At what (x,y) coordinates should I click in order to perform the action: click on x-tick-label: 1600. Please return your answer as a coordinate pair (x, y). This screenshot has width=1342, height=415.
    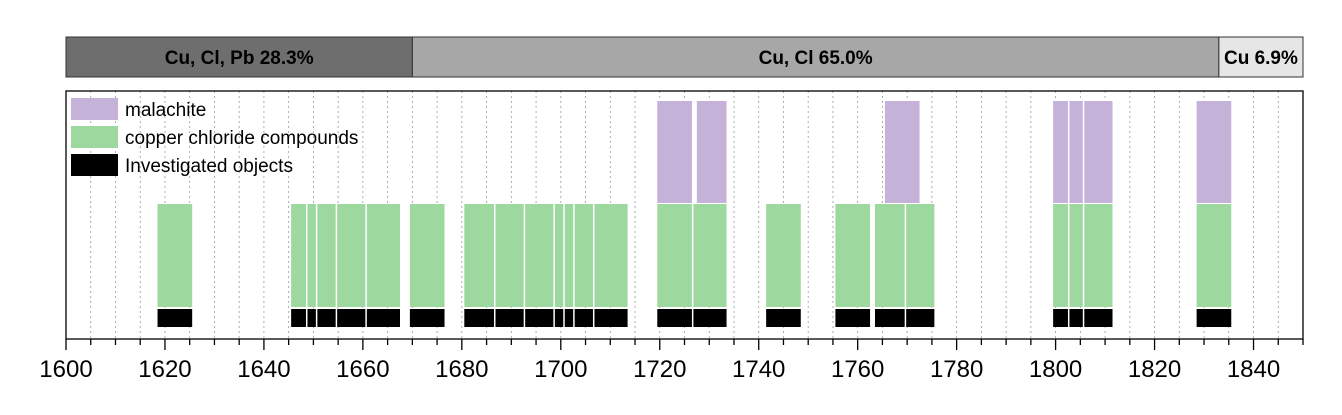
    Looking at the image, I should click on (65, 369).